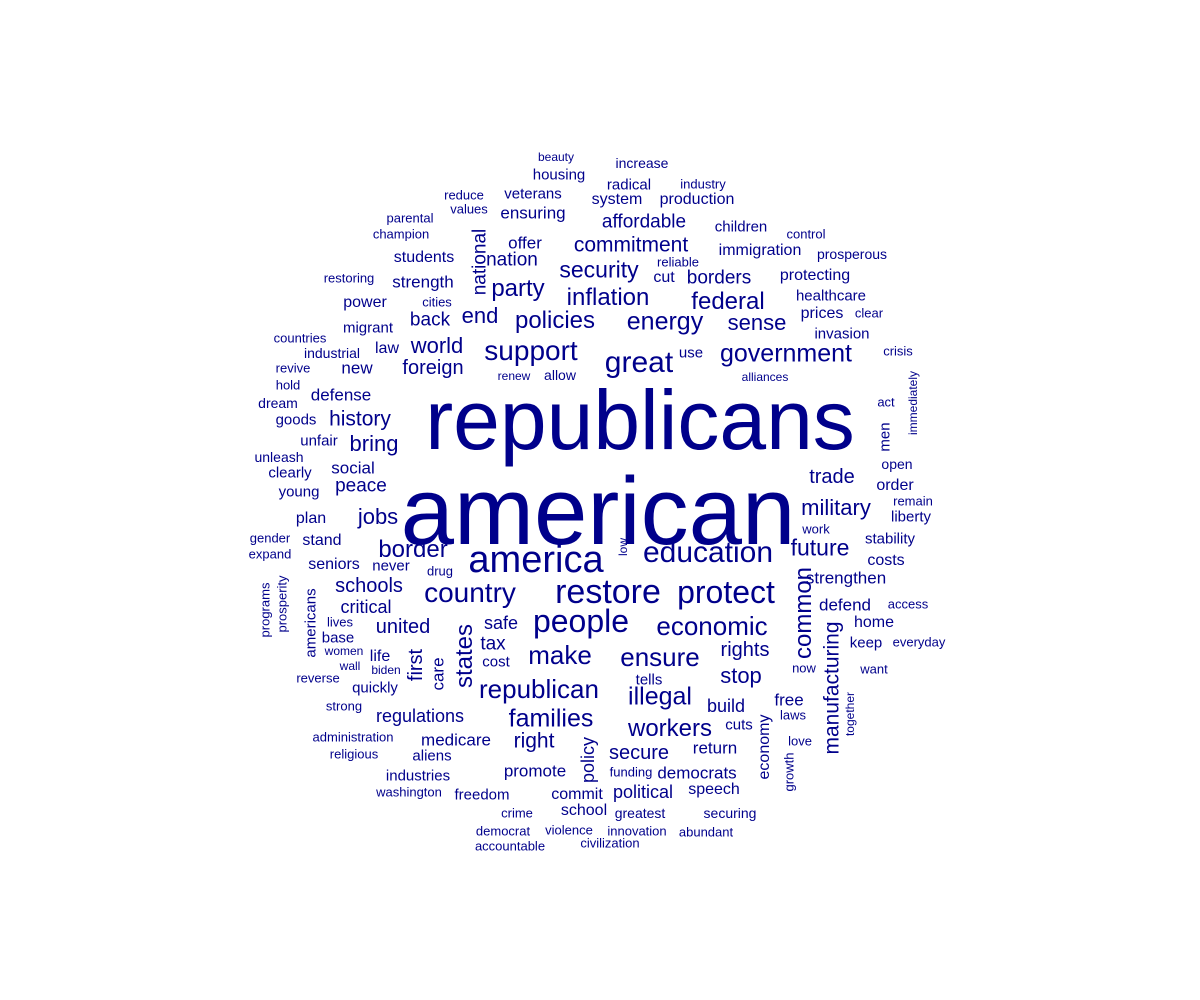 Image resolution: width=1200 pixels, height=1000 pixels. Describe the element at coordinates (551, 718) in the screenshot. I see `word-families: families` at that location.